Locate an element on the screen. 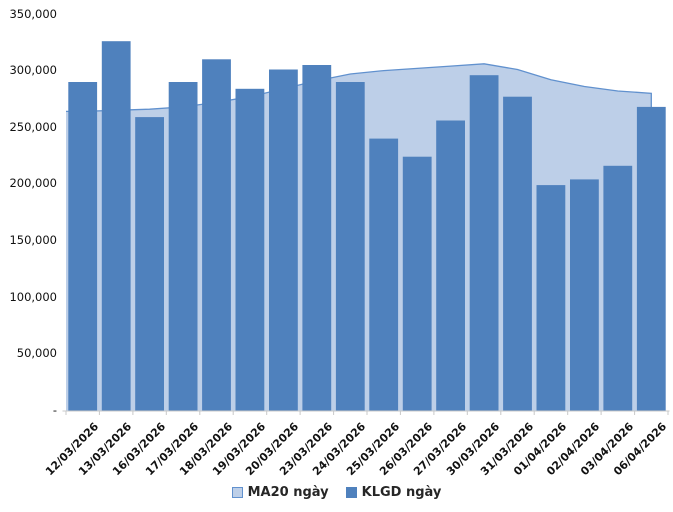 The image size is (673, 512). y-tick-label: 150,000 is located at coordinates (33, 240).